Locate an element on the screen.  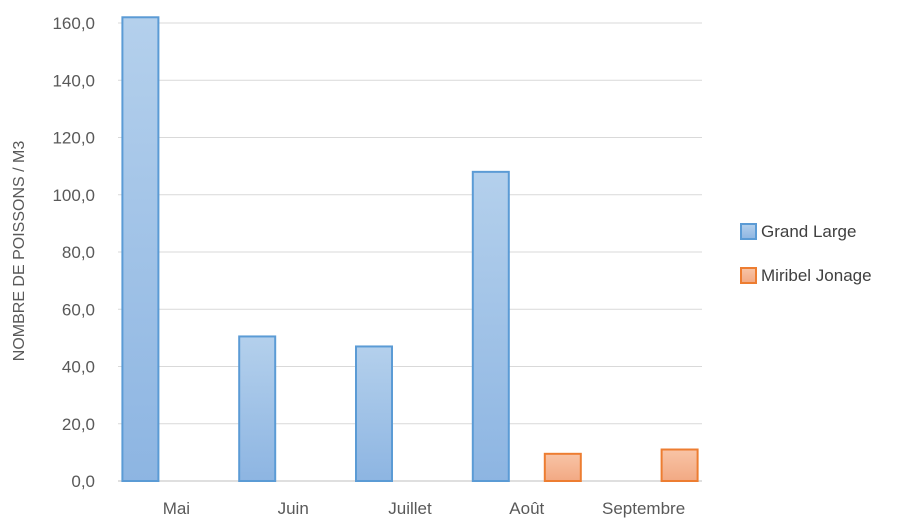
y-tick-label: 120,0 is located at coordinates (73, 138).